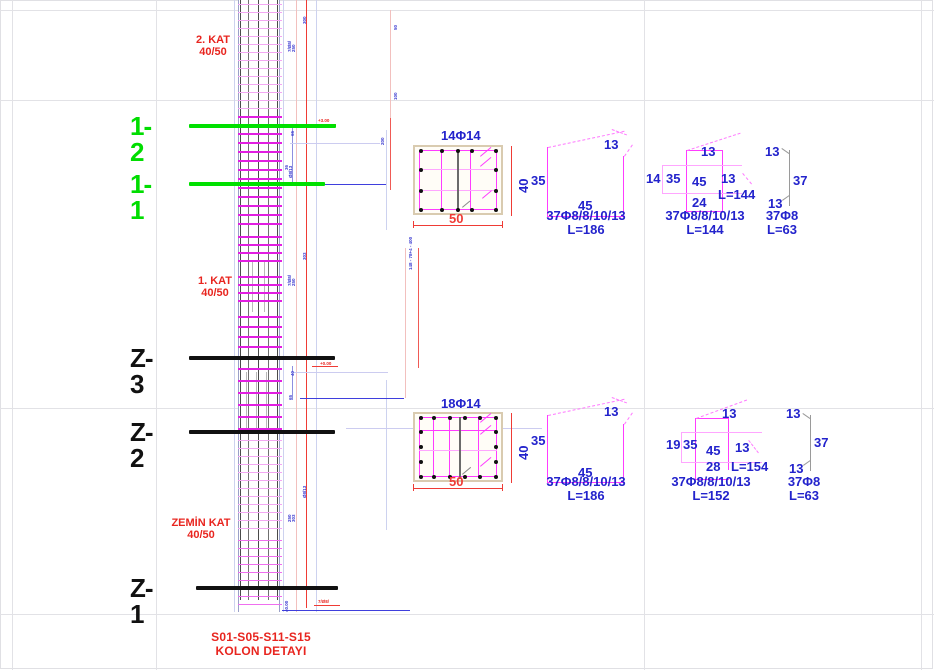  What do you see at coordinates (699, 202) in the screenshot?
I see `bbs-dim-bottom: 24` at bounding box center [699, 202].